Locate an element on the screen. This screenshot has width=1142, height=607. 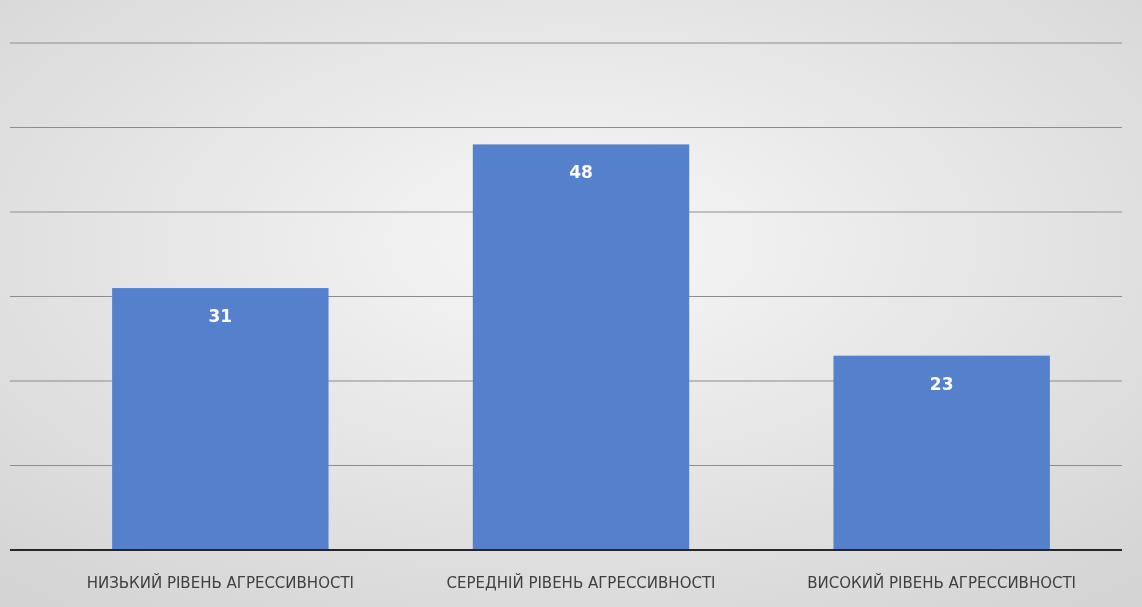
x-tick-label: НИЗЬКИЙ РІВЕНЬ АГРЕССИВНОСТІ is located at coordinates (220, 582).